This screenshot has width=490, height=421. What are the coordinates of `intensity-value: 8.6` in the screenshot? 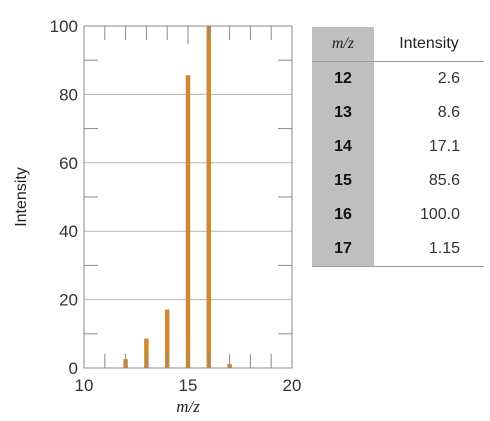 It's located at (448, 112).